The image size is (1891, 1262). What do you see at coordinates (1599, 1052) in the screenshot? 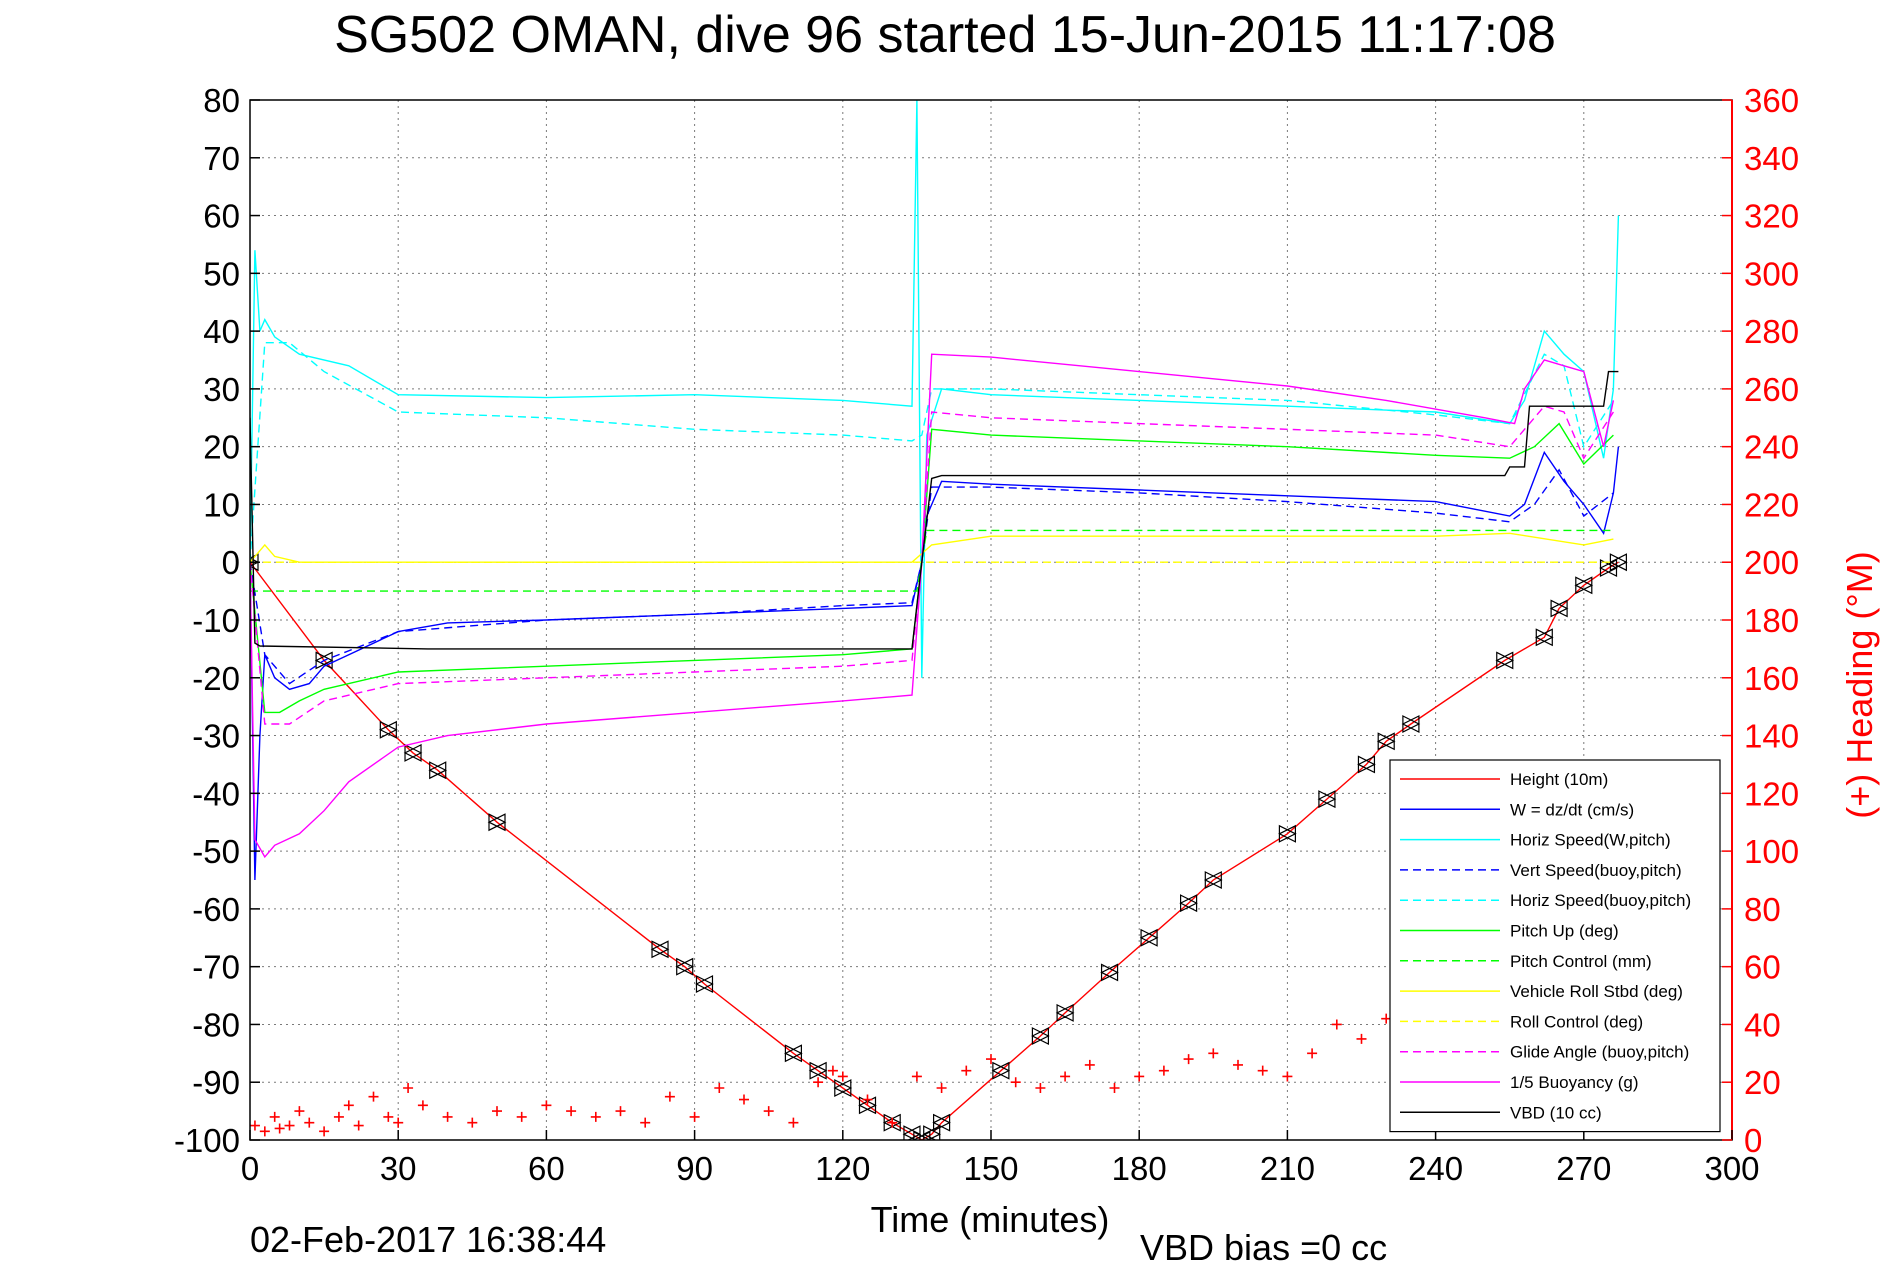
I see `legend-label: Glide Angle (buoy,pitch)` at bounding box center [1599, 1052].